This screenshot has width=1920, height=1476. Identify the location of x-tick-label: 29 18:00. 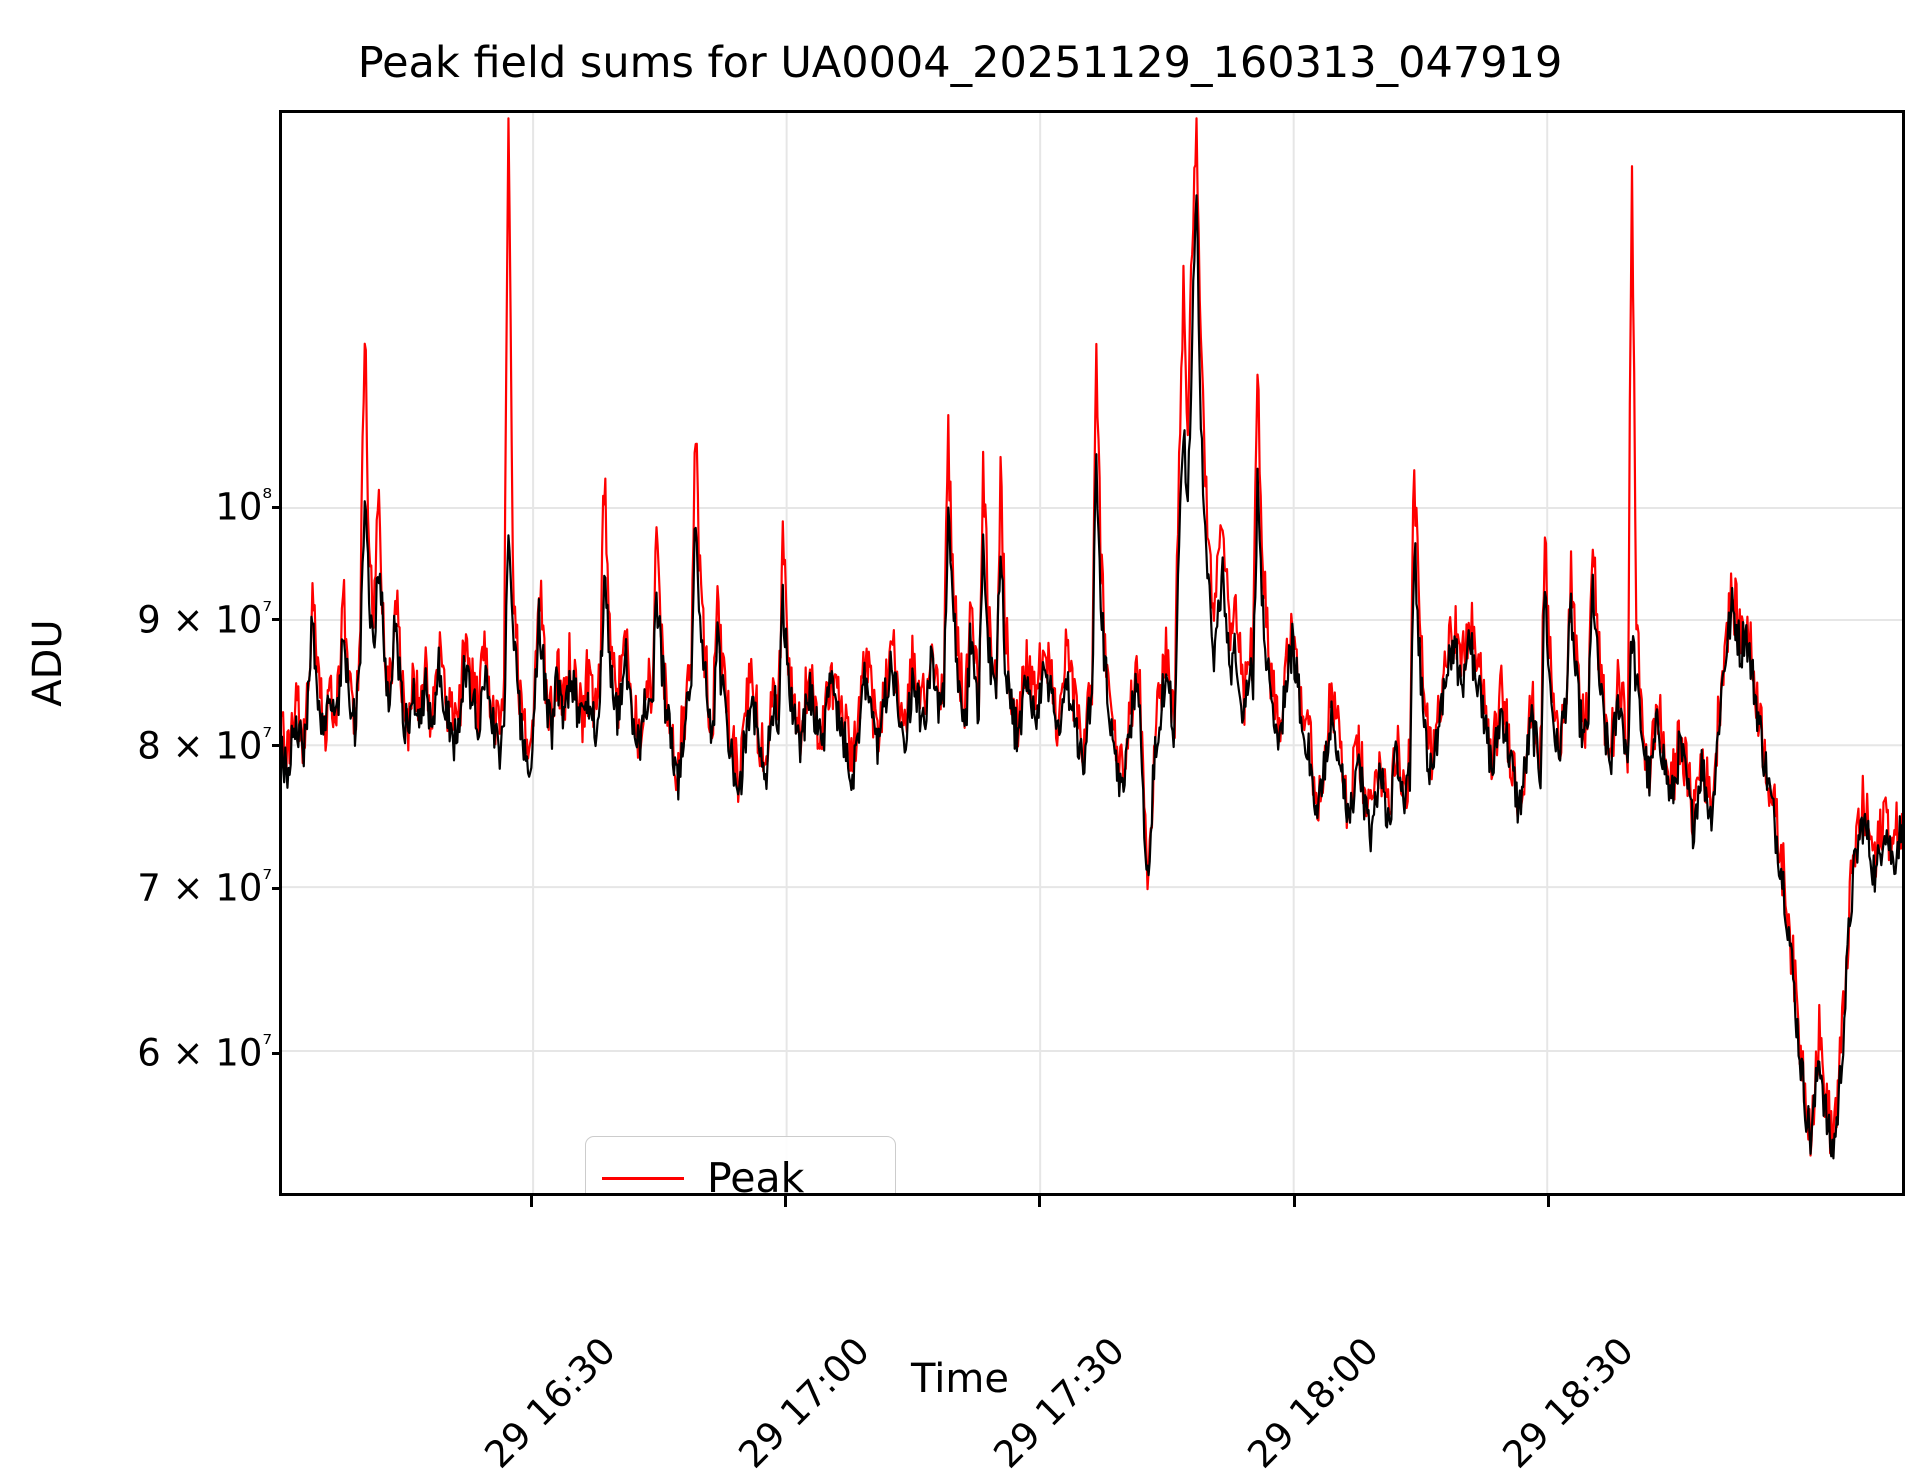
(1313, 1402).